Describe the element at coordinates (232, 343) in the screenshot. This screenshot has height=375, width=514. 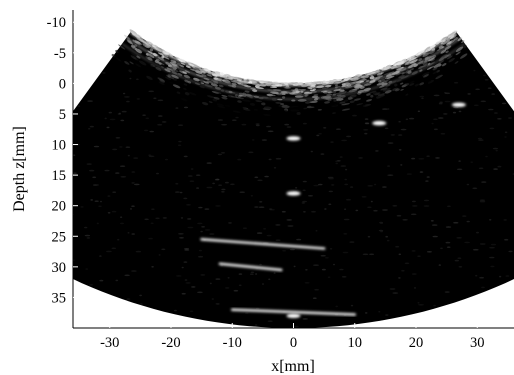
I see `x-tick-label: -10` at that location.